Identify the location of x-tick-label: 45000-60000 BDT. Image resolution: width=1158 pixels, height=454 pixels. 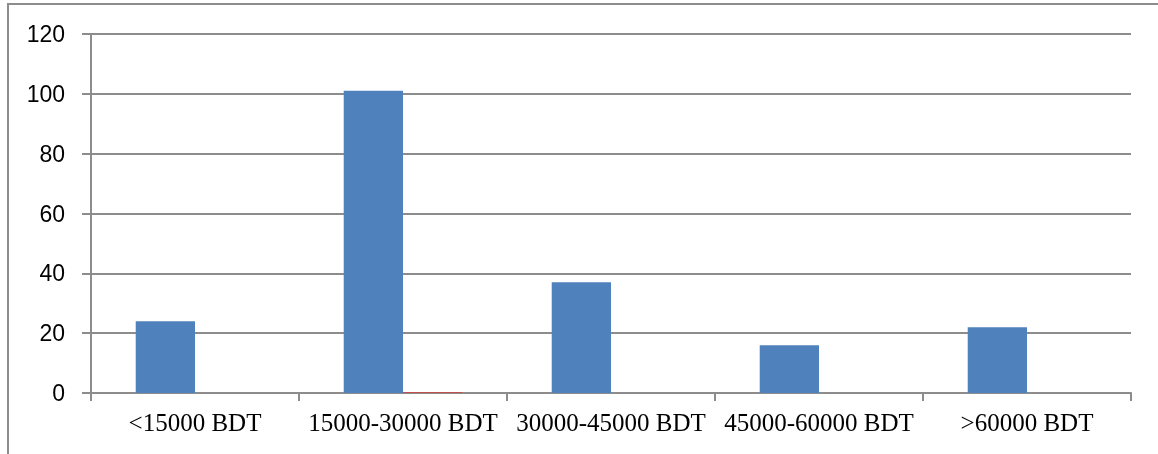
(819, 422).